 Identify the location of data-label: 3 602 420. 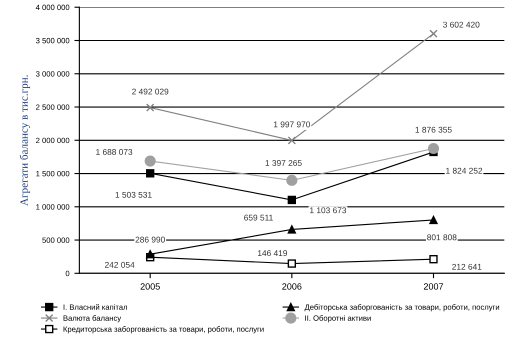
(461, 25).